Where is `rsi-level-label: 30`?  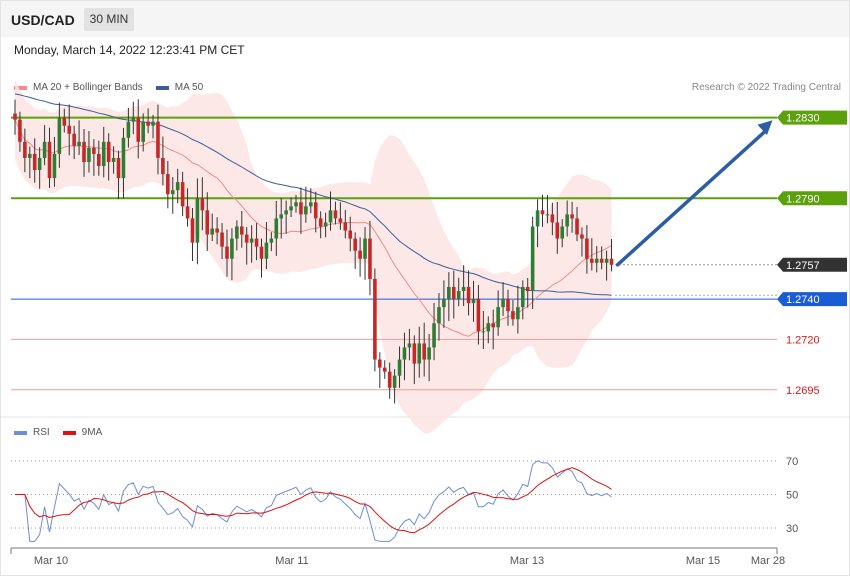 rsi-level-label: 30 is located at coordinates (792, 529).